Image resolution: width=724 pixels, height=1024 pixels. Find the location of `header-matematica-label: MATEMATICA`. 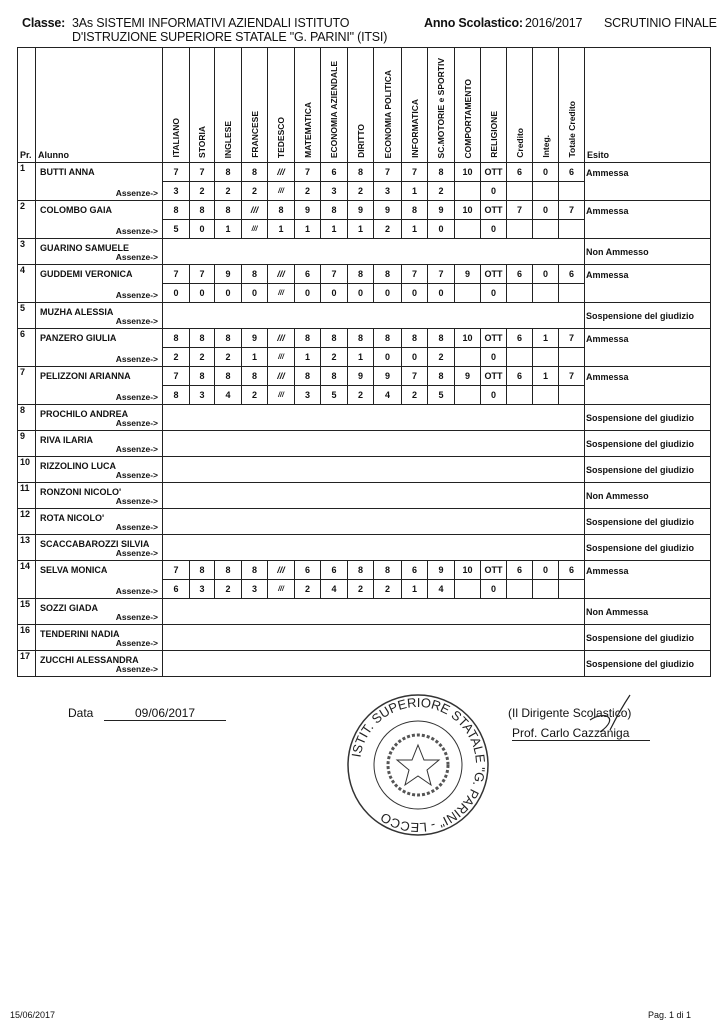

header-matematica-label: MATEMATICA is located at coordinates (307, 130).